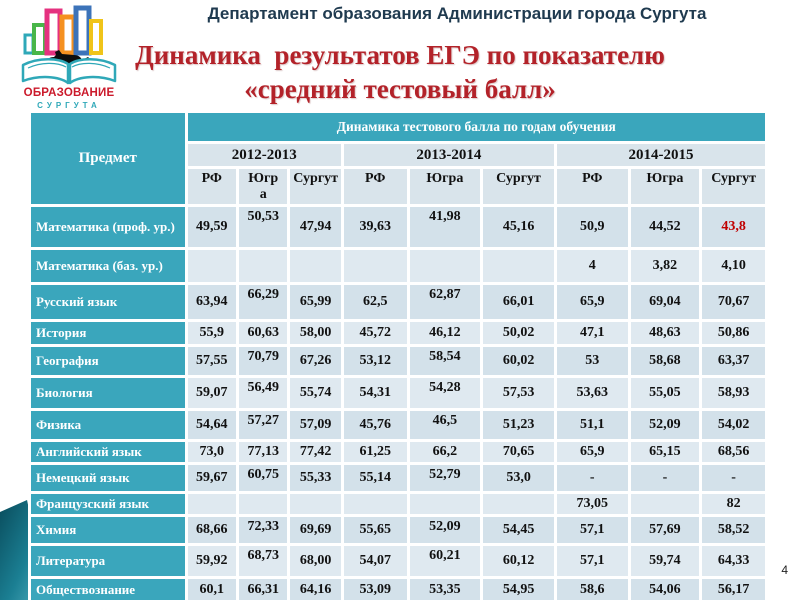  I want to click on subcolumn-cell: РФ, so click(211, 187).